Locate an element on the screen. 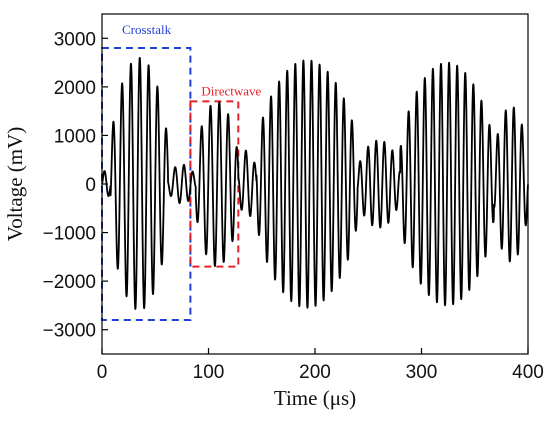 The width and height of the screenshot is (550, 422). x-axis: 0 100 200 300 400 is located at coordinates (320, 365).